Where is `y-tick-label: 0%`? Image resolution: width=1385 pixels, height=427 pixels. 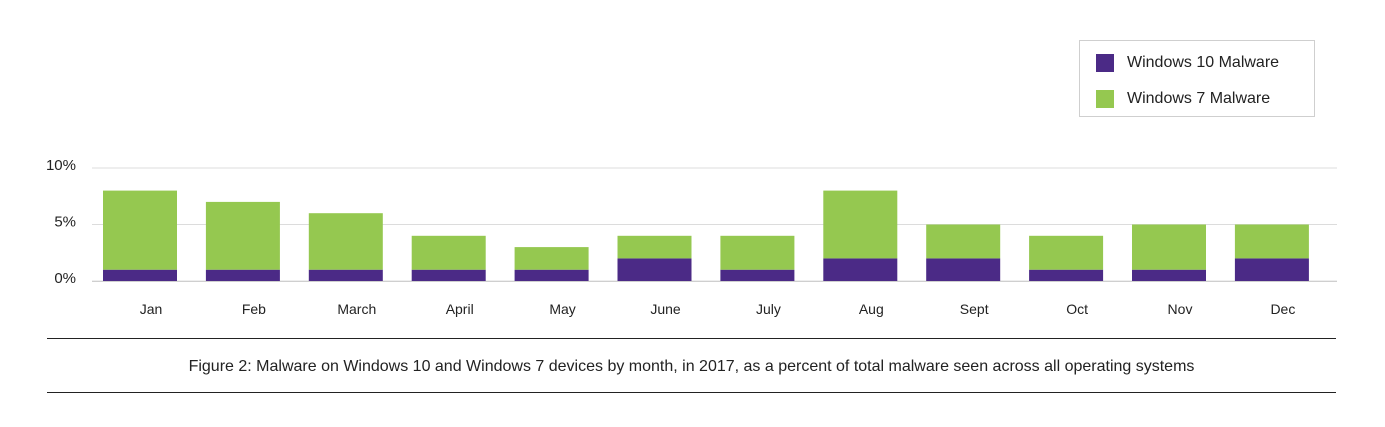
y-tick-label: 0% is located at coordinates (65, 278).